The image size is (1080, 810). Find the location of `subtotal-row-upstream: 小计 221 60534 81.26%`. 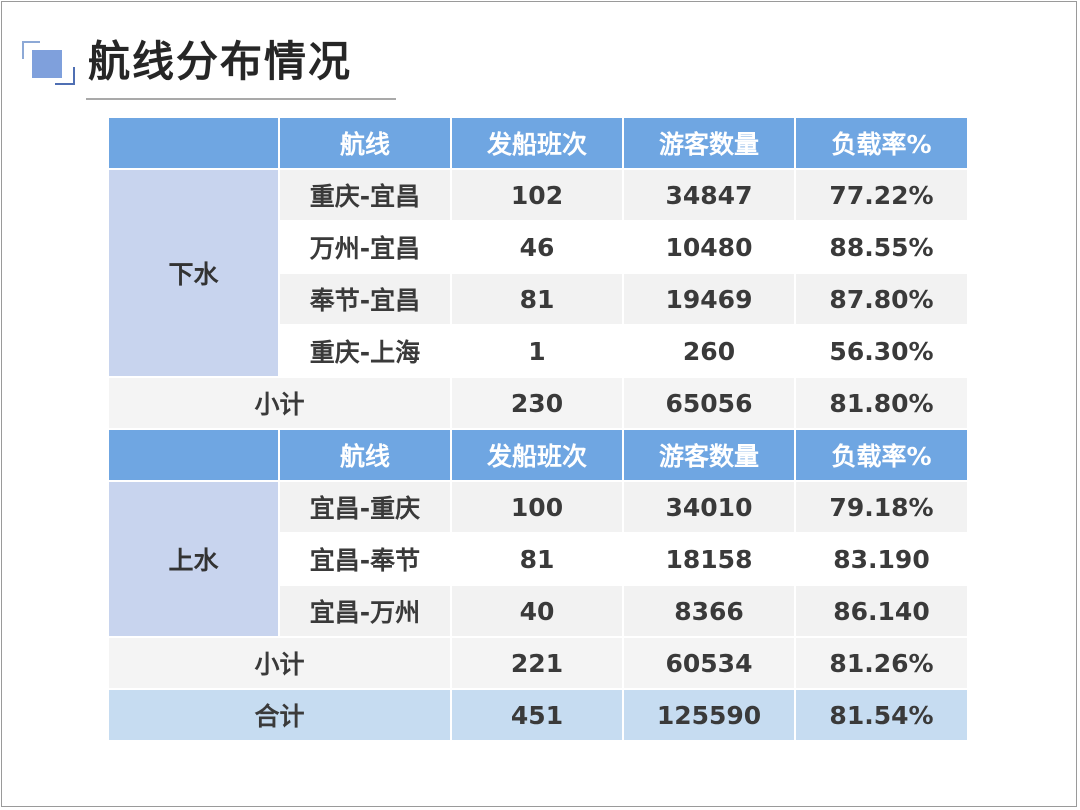

subtotal-row-upstream: 小计 221 60534 81.26% is located at coordinates (538, 663).